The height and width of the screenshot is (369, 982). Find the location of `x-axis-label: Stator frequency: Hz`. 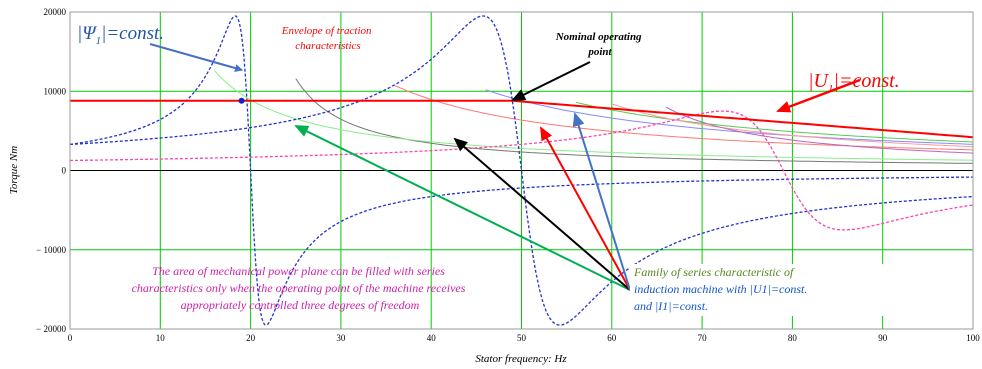

x-axis-label: Stator frequency: Hz is located at coordinates (521, 359).